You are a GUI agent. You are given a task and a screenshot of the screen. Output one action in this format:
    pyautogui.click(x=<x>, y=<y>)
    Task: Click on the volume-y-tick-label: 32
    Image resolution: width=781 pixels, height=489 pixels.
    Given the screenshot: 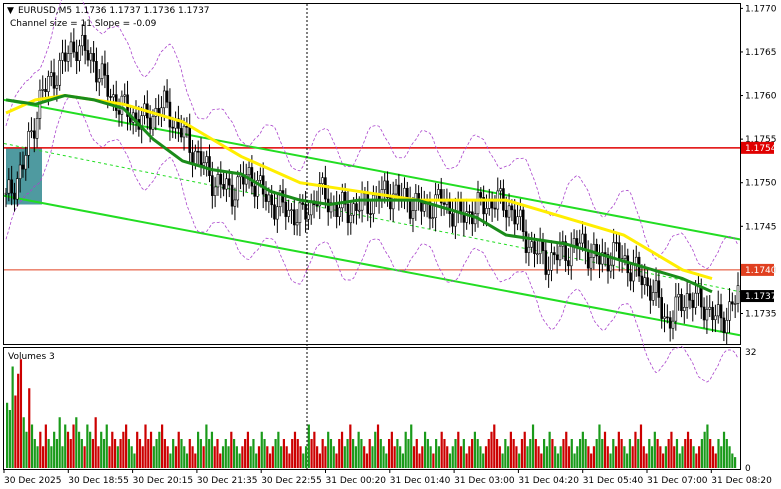 What is the action you would take?
    pyautogui.click(x=750, y=353)
    